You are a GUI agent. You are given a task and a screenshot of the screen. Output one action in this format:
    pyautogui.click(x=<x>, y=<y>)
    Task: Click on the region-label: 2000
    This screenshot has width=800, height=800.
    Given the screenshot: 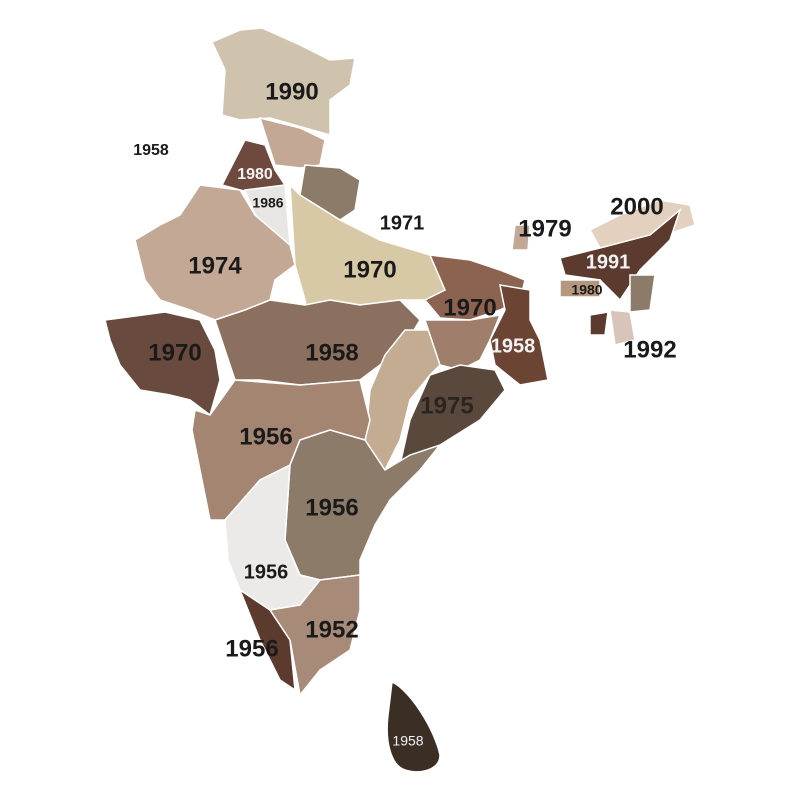 What is the action you would take?
    pyautogui.click(x=636, y=206)
    